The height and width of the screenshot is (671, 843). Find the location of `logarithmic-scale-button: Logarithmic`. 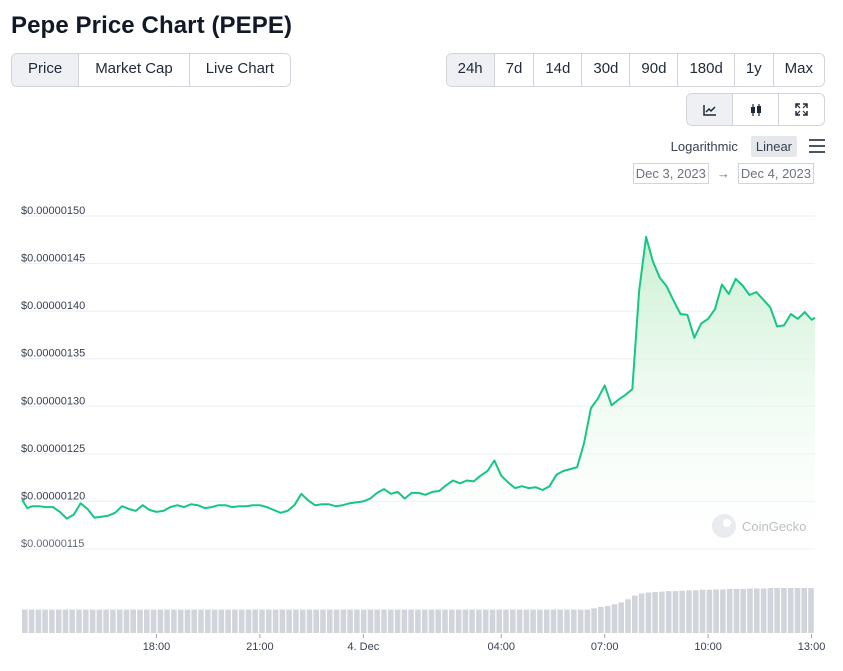

logarithmic-scale-button: Logarithmic is located at coordinates (704, 146).